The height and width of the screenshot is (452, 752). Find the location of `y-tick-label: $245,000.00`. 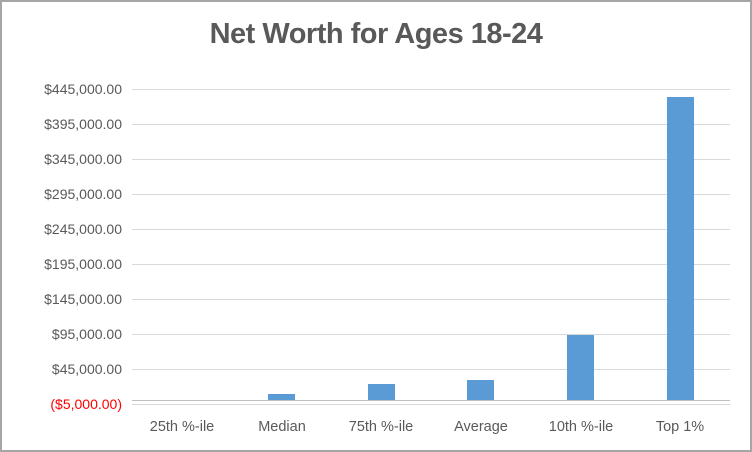

y-tick-label: $245,000.00 is located at coordinates (83, 229).